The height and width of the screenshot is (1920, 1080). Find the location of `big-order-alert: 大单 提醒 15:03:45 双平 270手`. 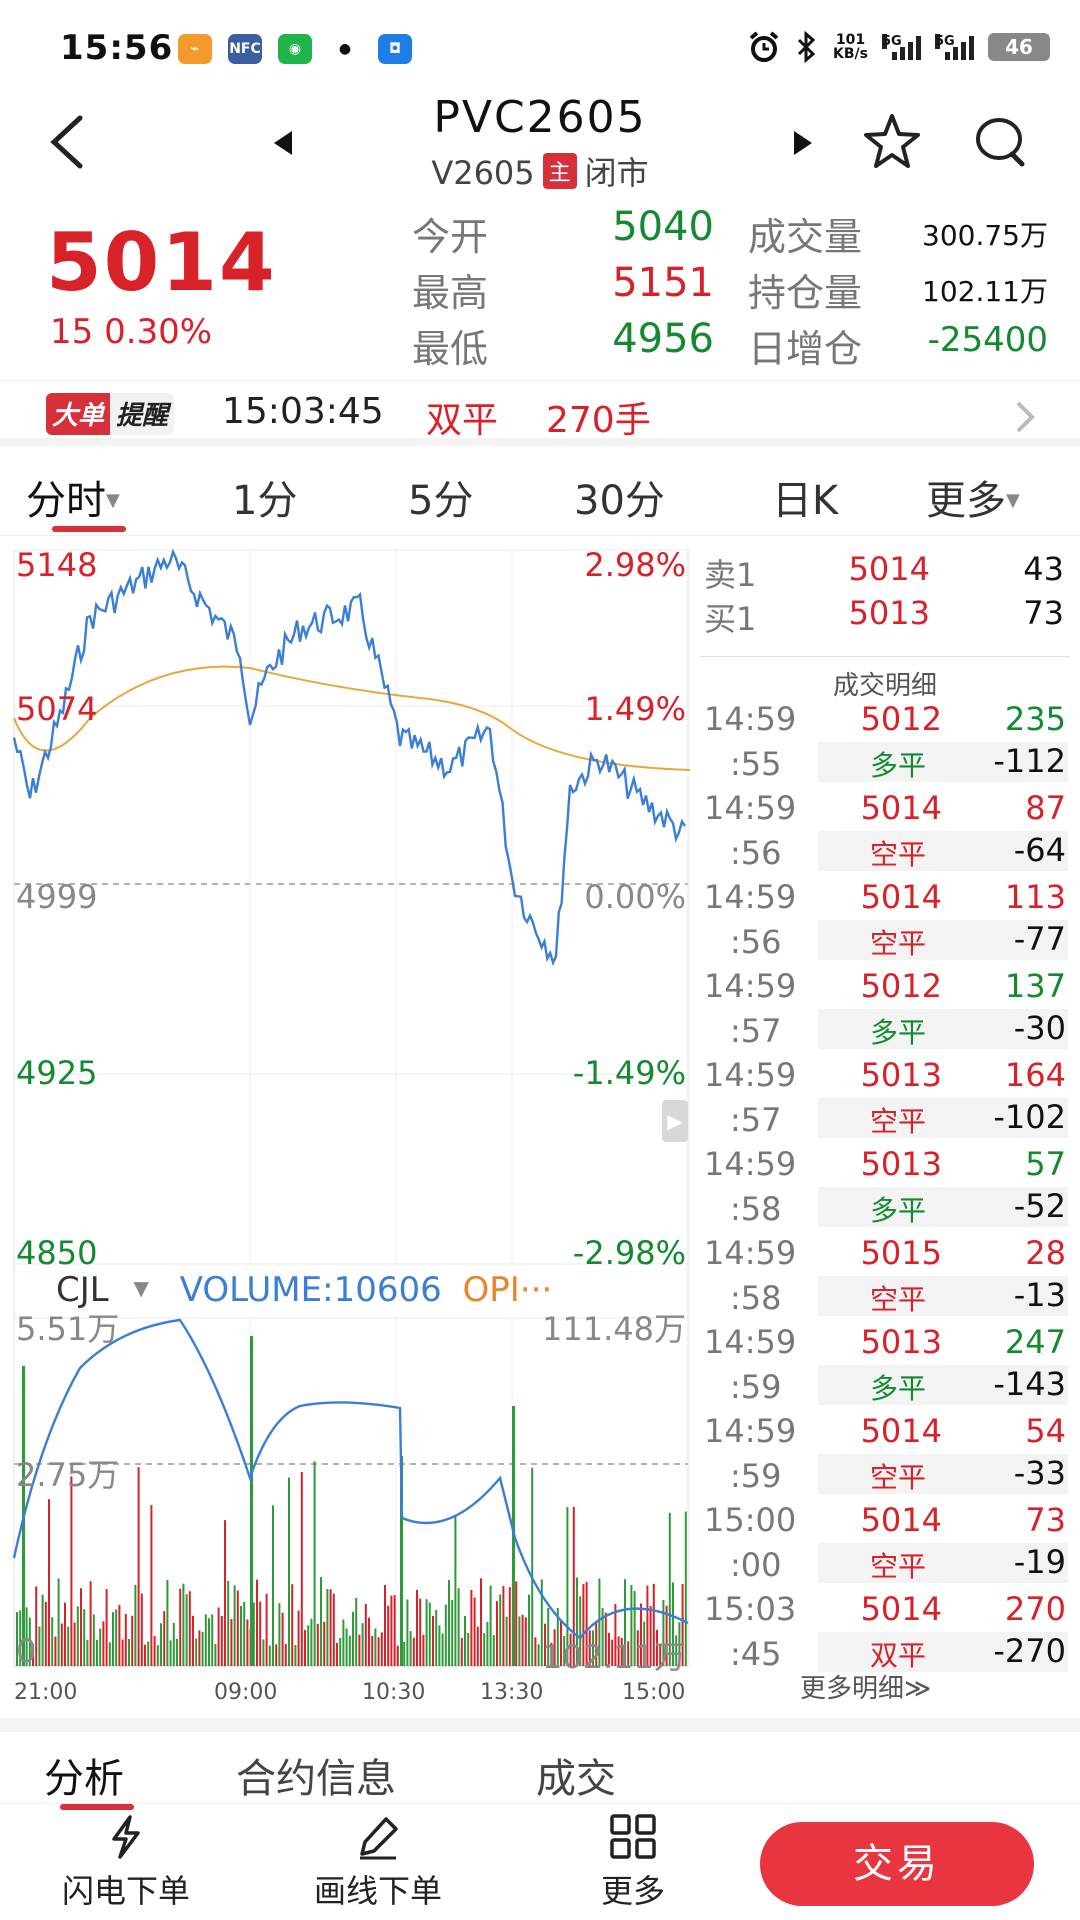

big-order-alert: 大单 提醒 15:03:45 双平 270手 is located at coordinates (540, 413).